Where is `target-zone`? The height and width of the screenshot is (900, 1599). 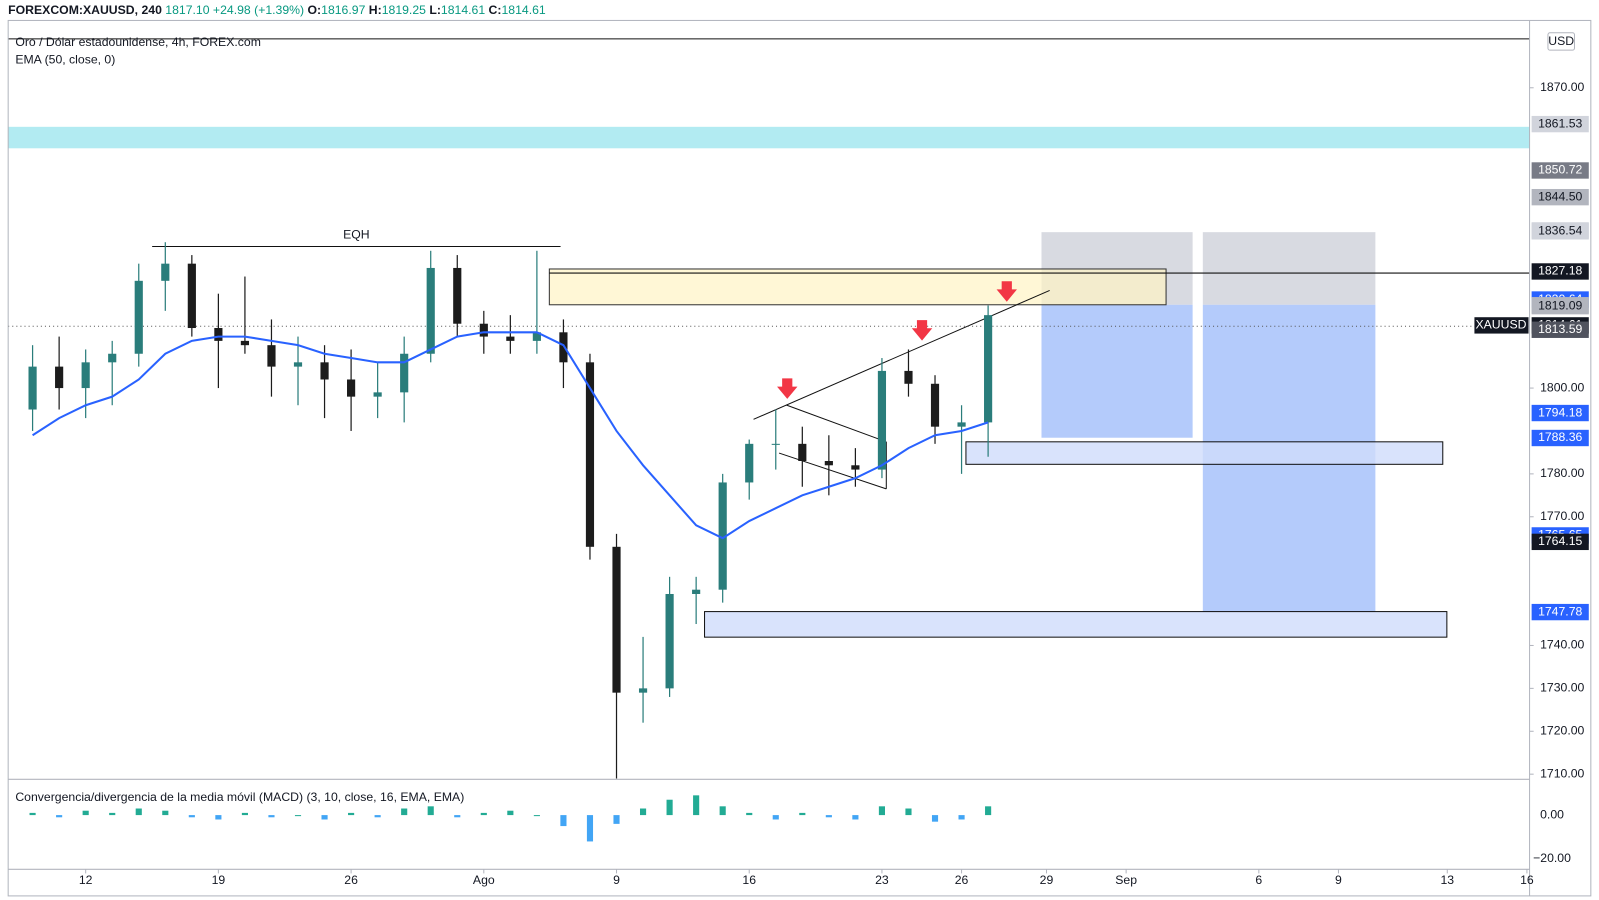
target-zone is located at coordinates (1117, 371).